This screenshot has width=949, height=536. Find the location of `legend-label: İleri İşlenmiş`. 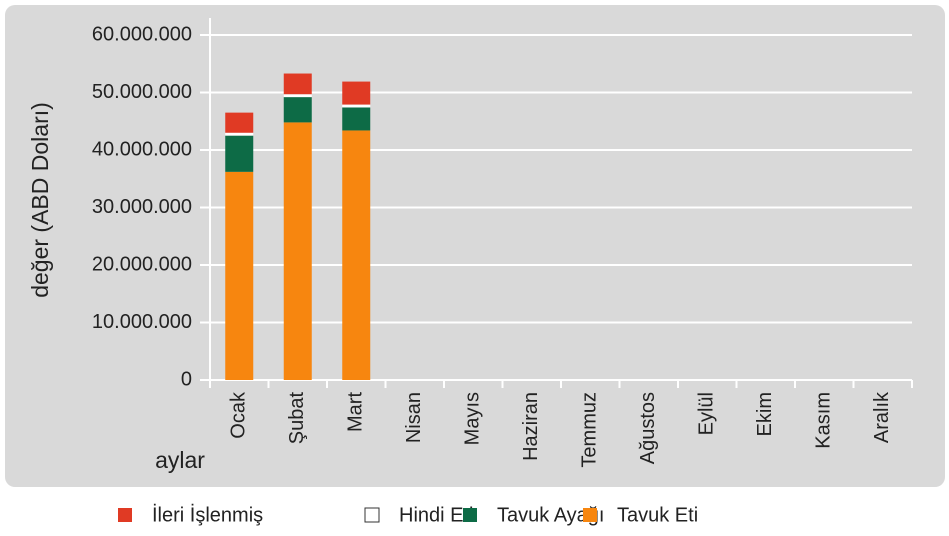

legend-label: İleri İşlenmiş is located at coordinates (207, 514).